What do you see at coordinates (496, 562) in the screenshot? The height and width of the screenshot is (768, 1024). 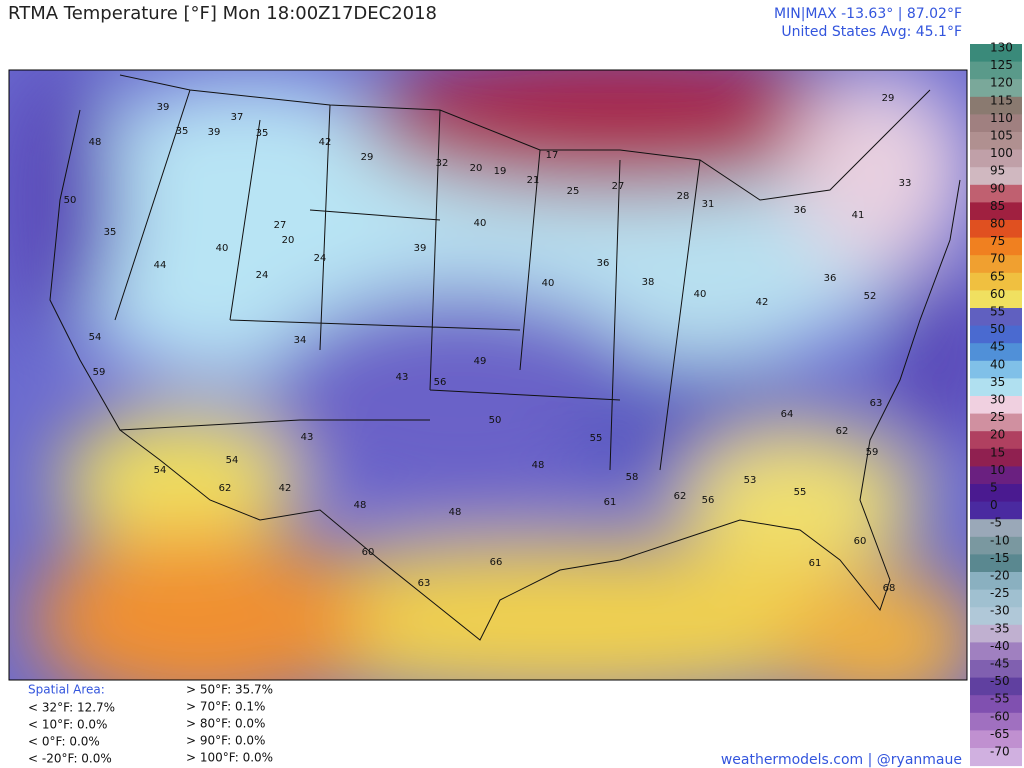 I see `station-temp: 66` at bounding box center [496, 562].